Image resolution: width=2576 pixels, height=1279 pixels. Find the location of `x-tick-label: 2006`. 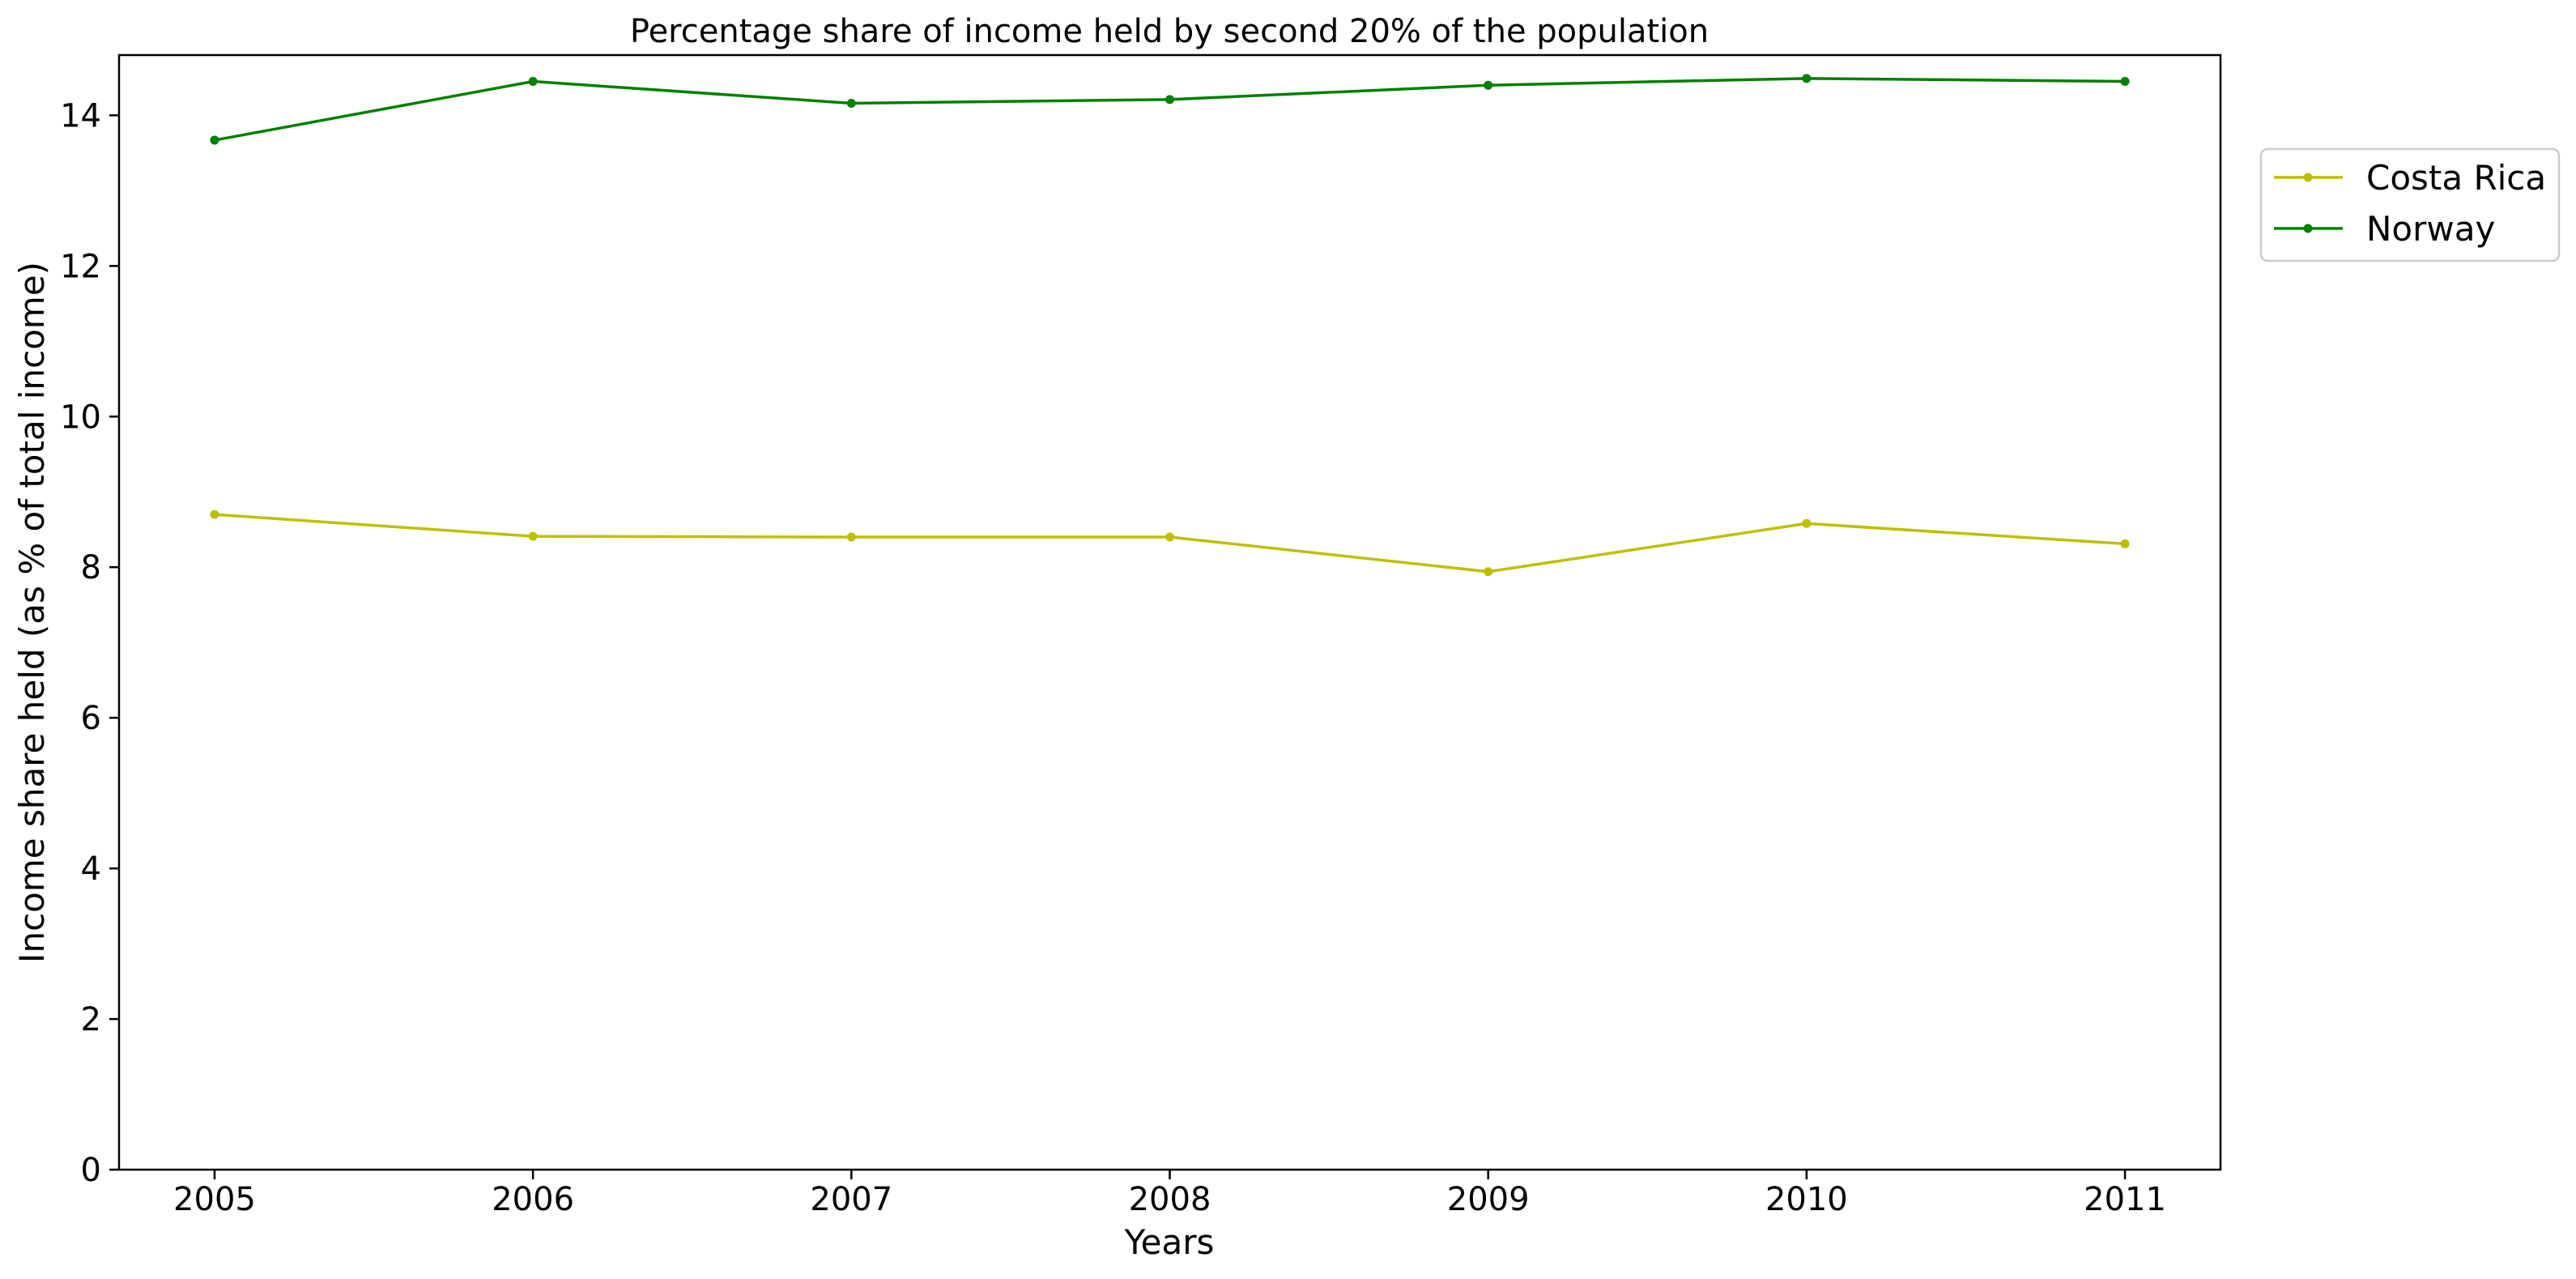

x-tick-label: 2006 is located at coordinates (533, 1199).